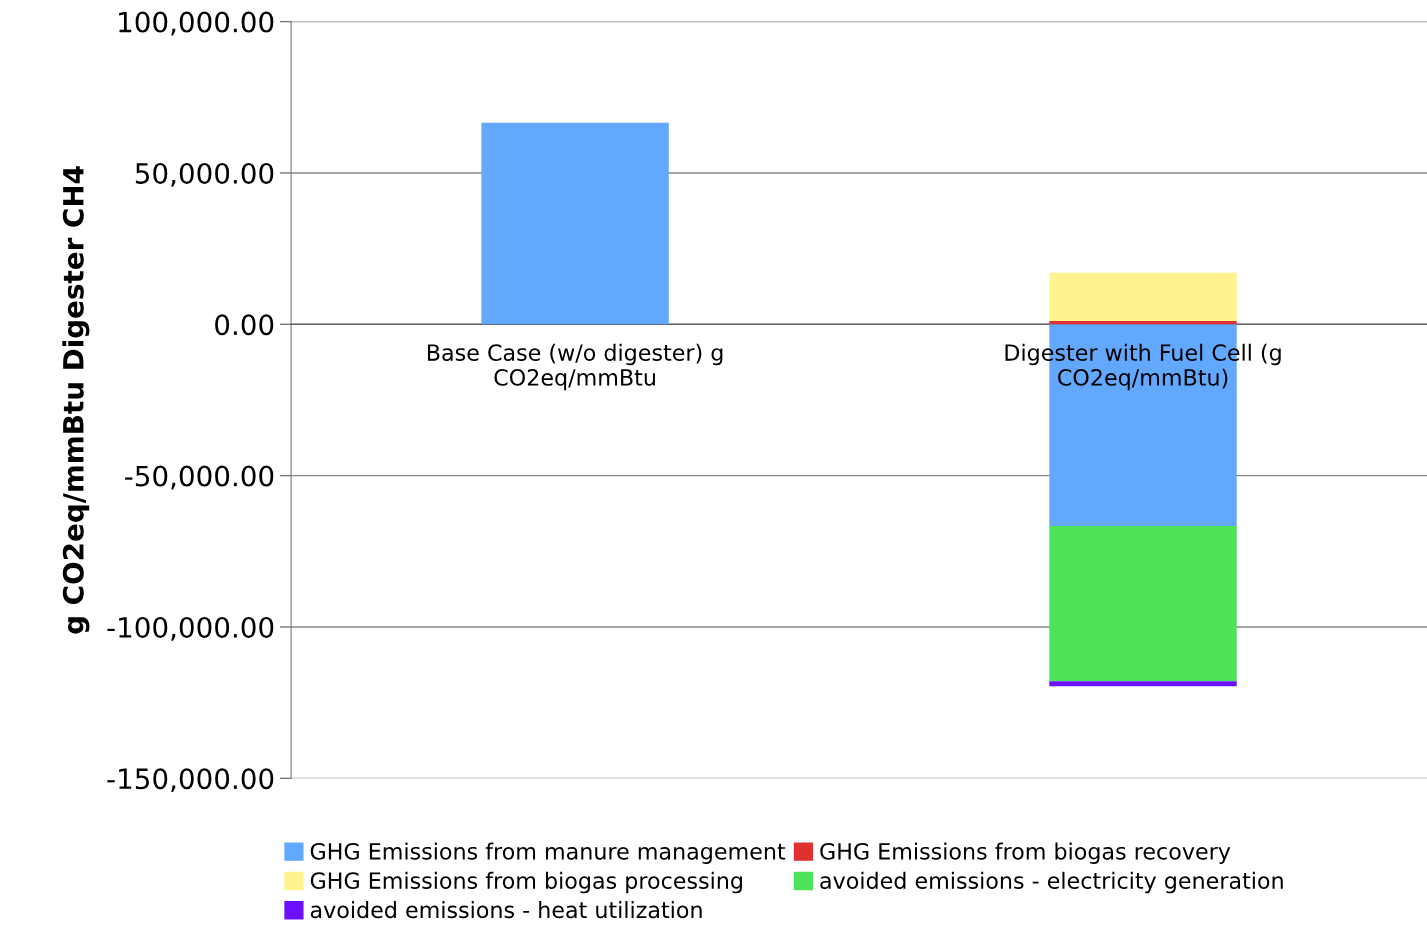 This screenshot has height=940, width=1427. What do you see at coordinates (1051, 882) in the screenshot?
I see `legend-label: avoided emissions - electricity generation` at bounding box center [1051, 882].